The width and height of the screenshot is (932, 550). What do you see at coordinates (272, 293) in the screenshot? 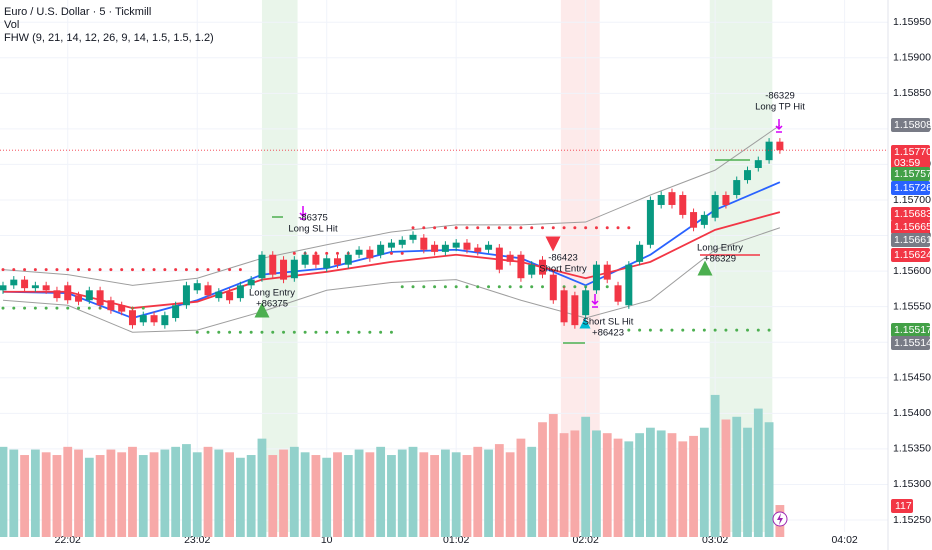
I see `annotation: Long Entry` at bounding box center [272, 293].